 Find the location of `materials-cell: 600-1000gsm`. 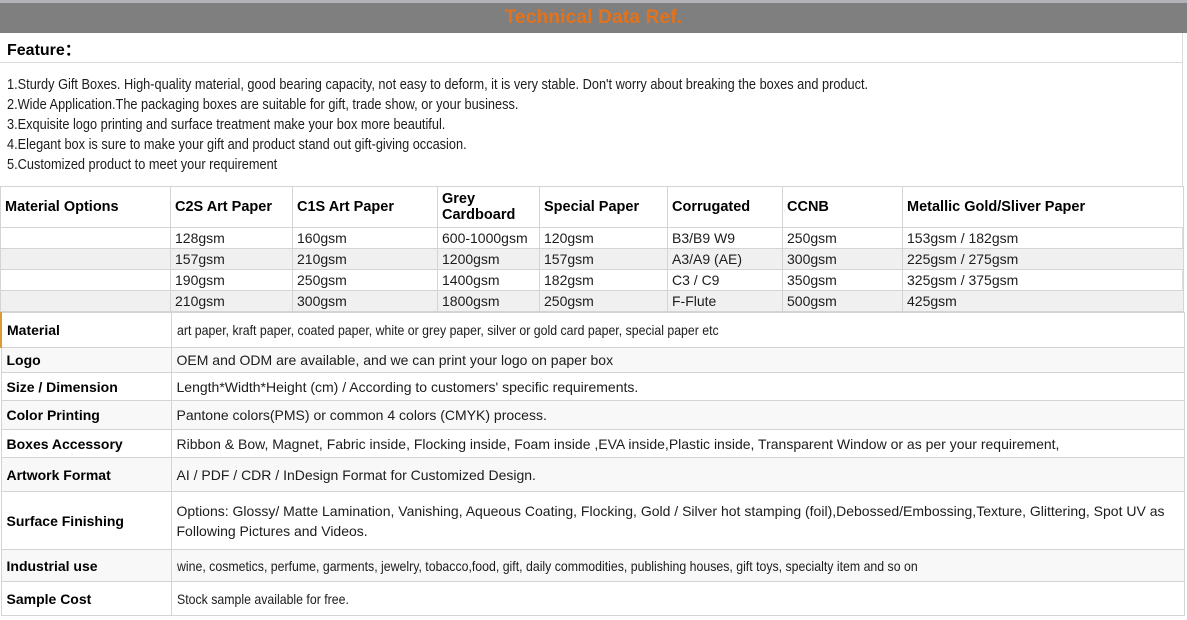

materials-cell: 600-1000gsm is located at coordinates (488, 238).